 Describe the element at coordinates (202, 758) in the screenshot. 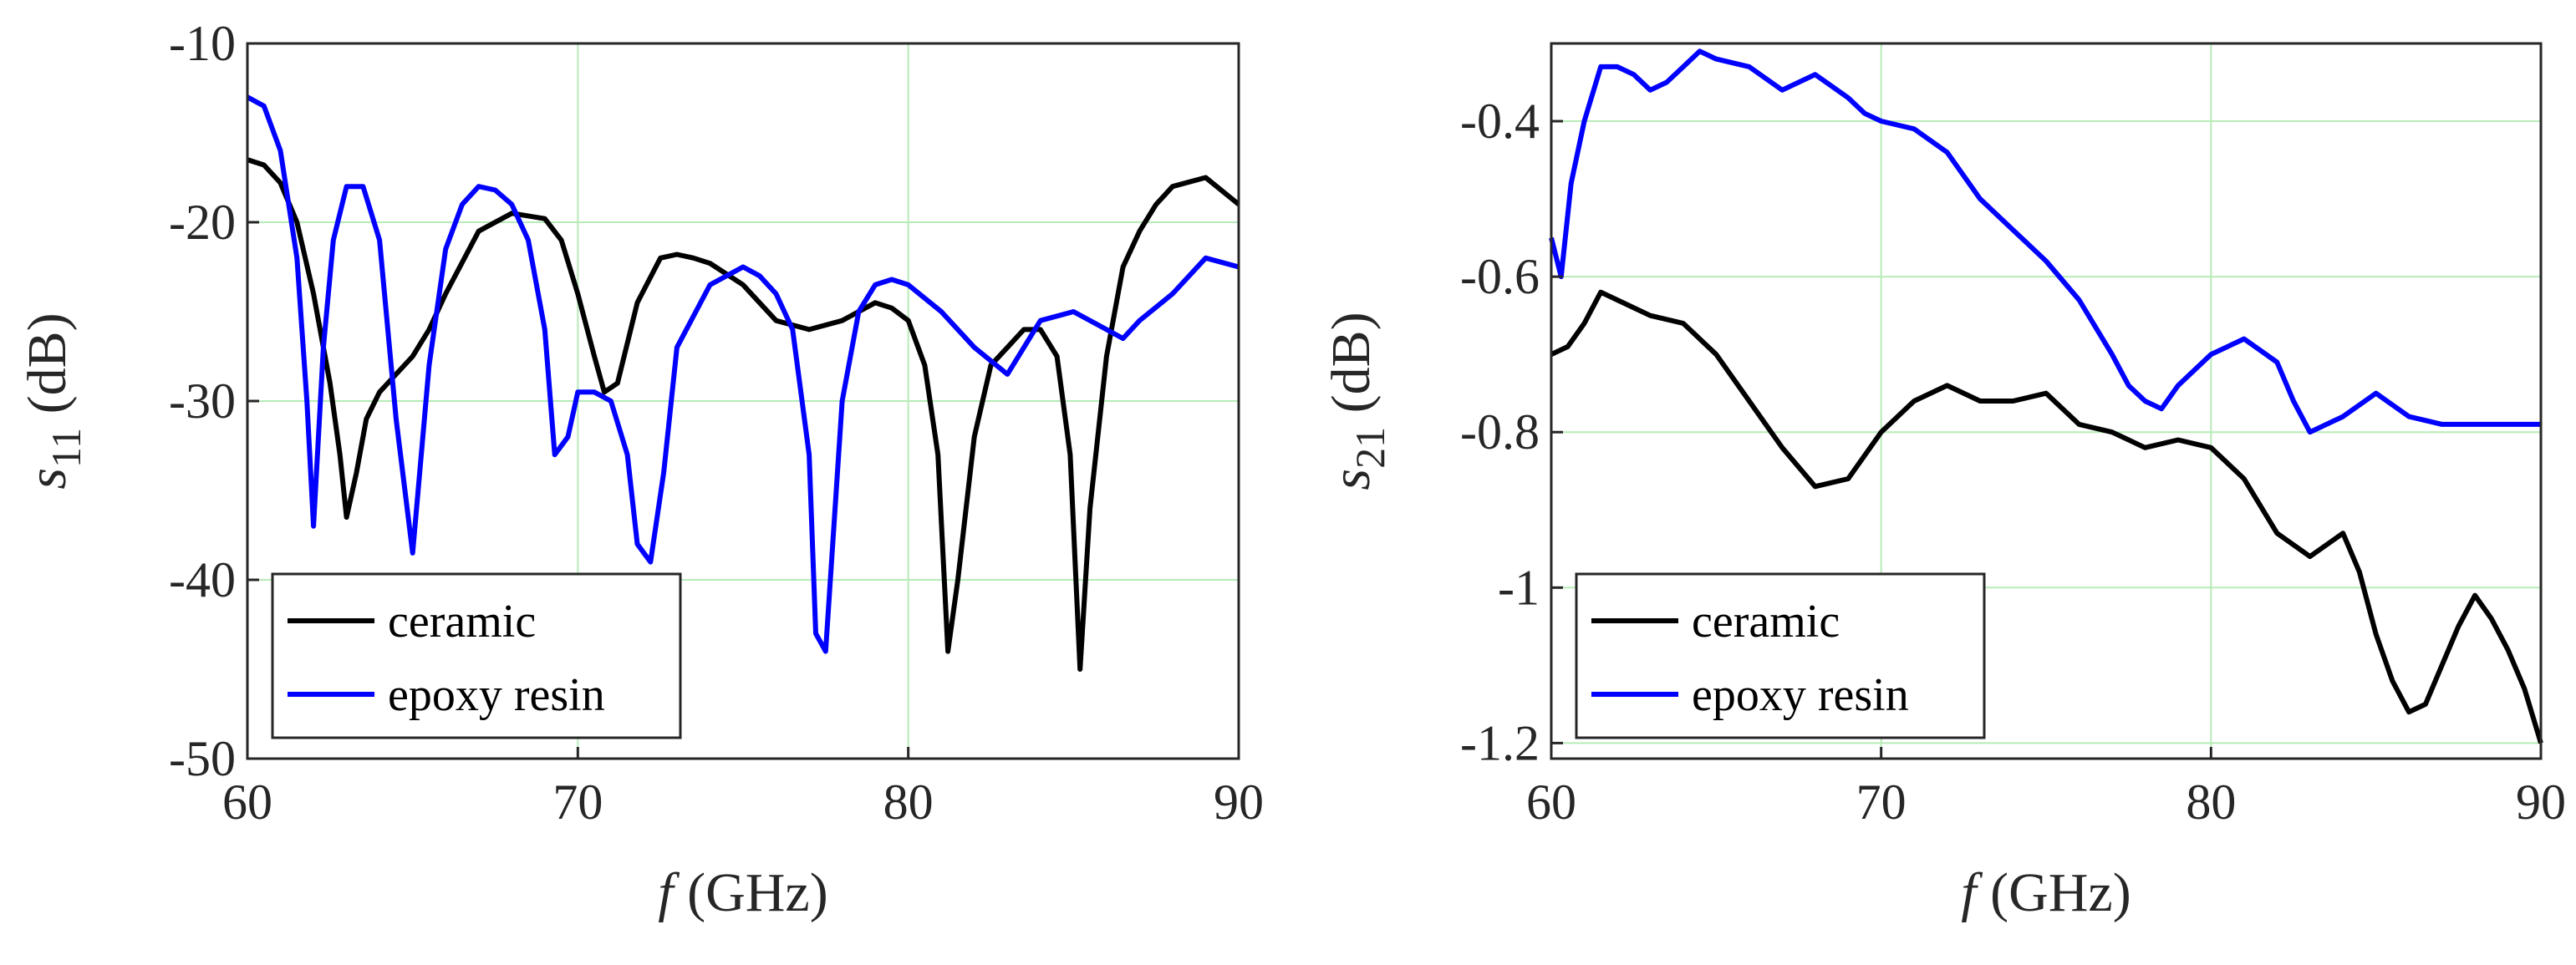

I see `chart1-y-tick-label-0: -50` at that location.